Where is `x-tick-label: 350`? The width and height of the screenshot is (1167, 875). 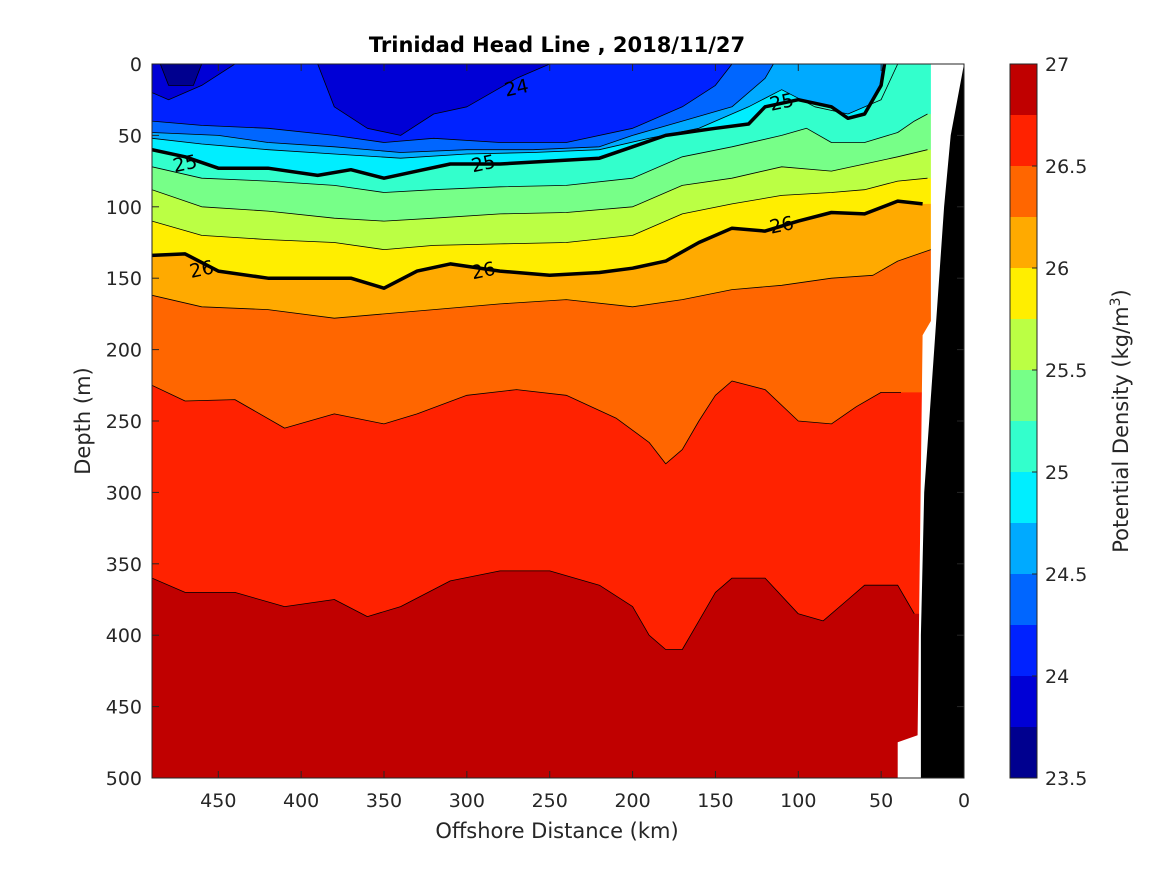 x-tick-label: 350 is located at coordinates (384, 801).